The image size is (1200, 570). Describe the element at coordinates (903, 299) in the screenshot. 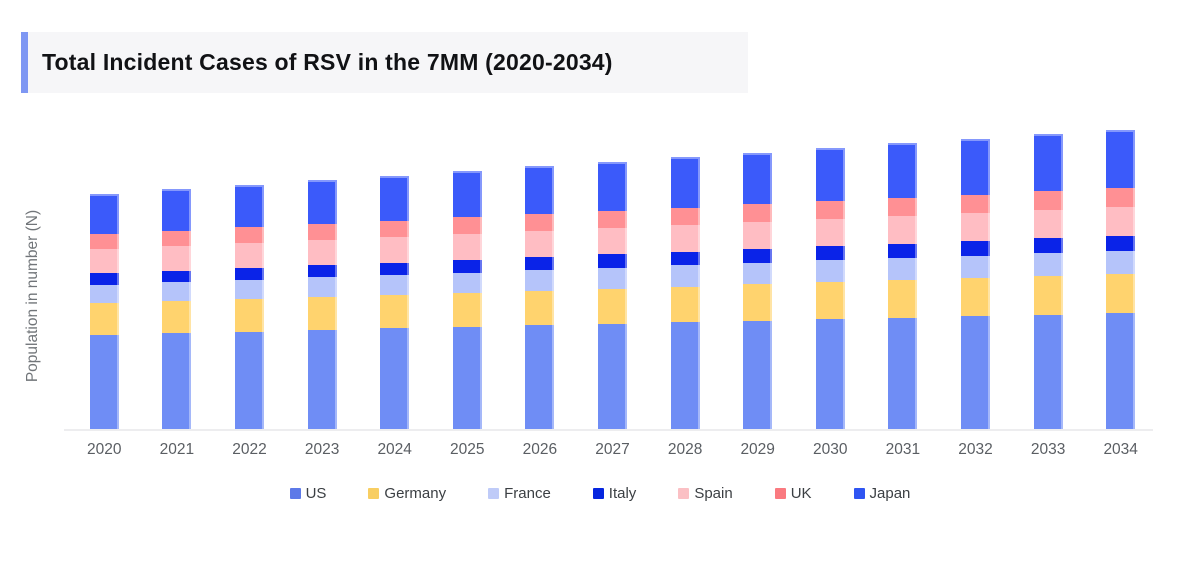

I see `segment-2031-germany` at that location.